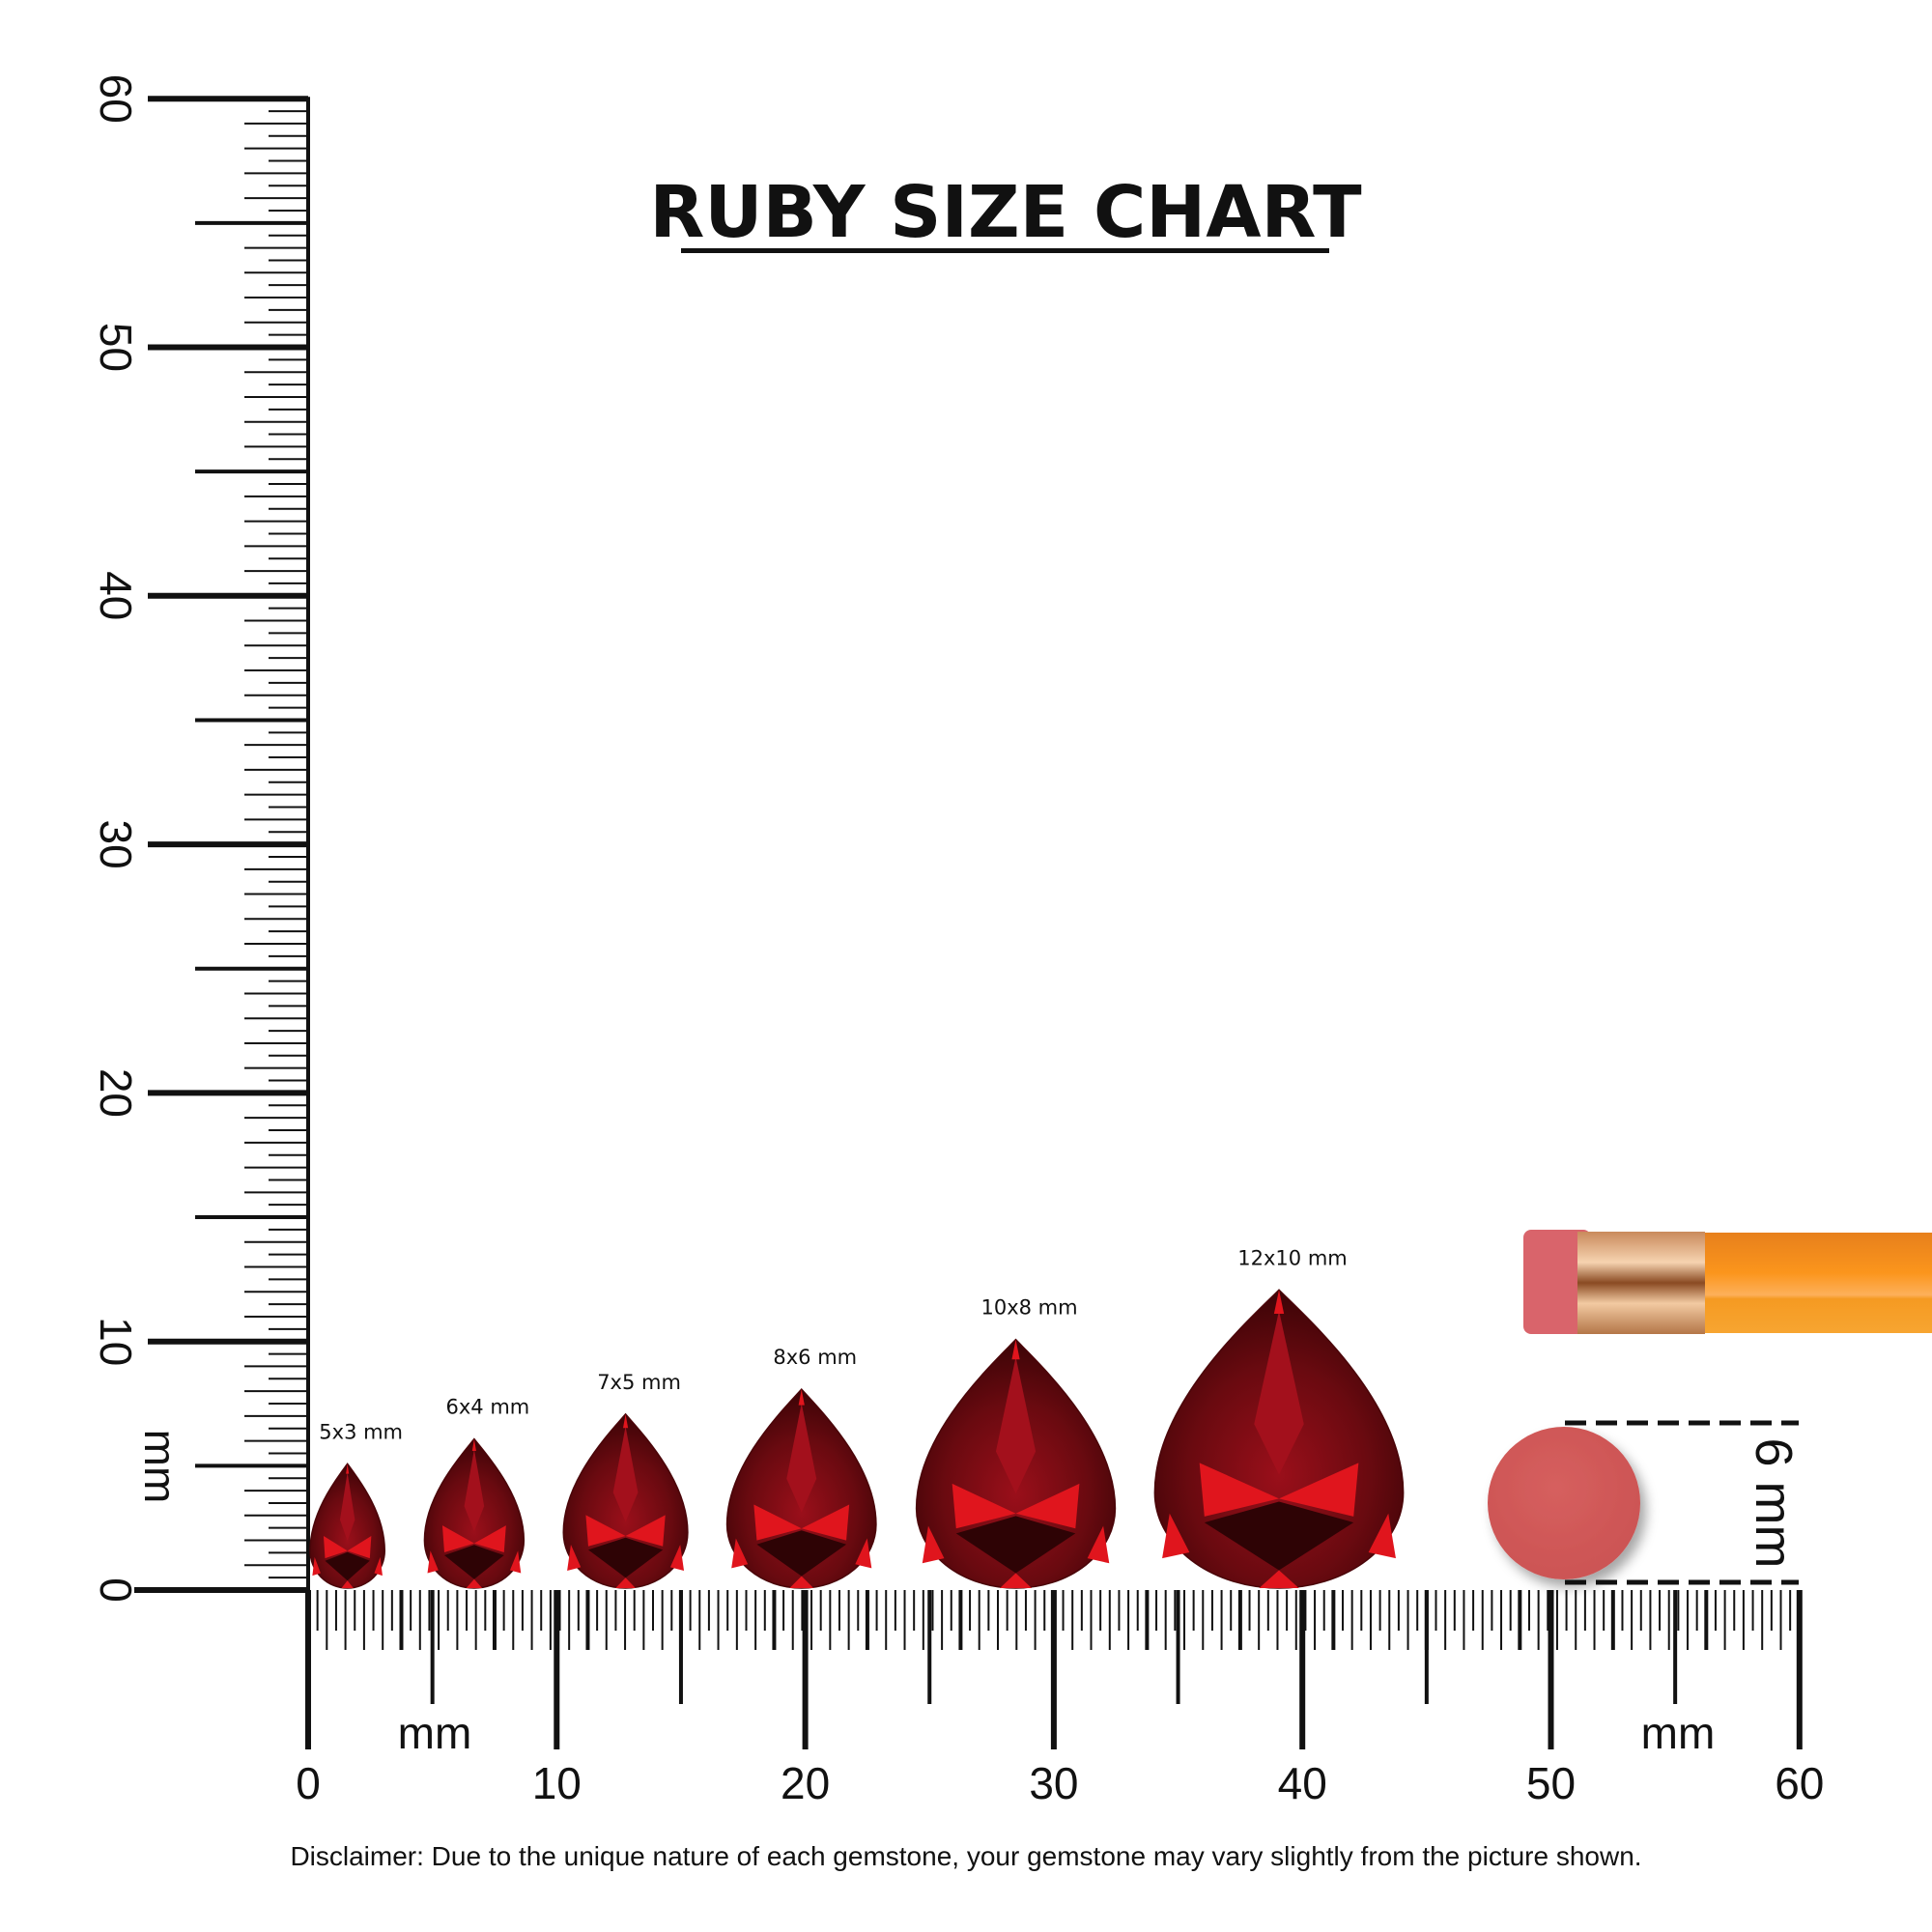 The height and width of the screenshot is (1932, 1932). Describe the element at coordinates (356, 1504) in the screenshot. I see `gem-item: 5x3 mm` at that location.